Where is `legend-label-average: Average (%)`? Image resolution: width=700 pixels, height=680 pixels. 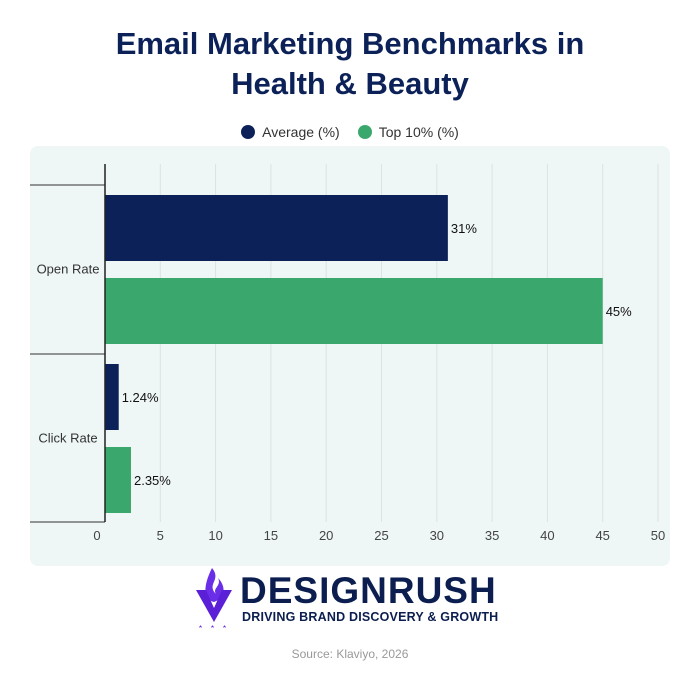
legend-label-average: Average (%) is located at coordinates (301, 132).